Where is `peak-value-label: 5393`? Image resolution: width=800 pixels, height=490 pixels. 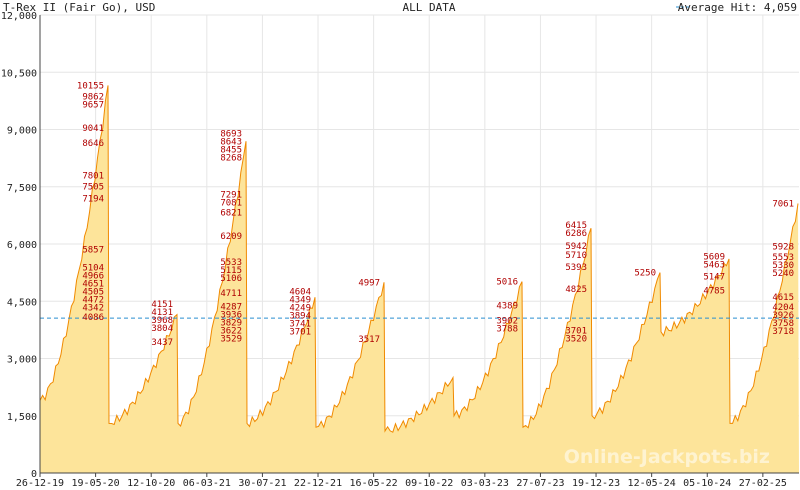 peak-value-label: 5393 is located at coordinates (576, 268).